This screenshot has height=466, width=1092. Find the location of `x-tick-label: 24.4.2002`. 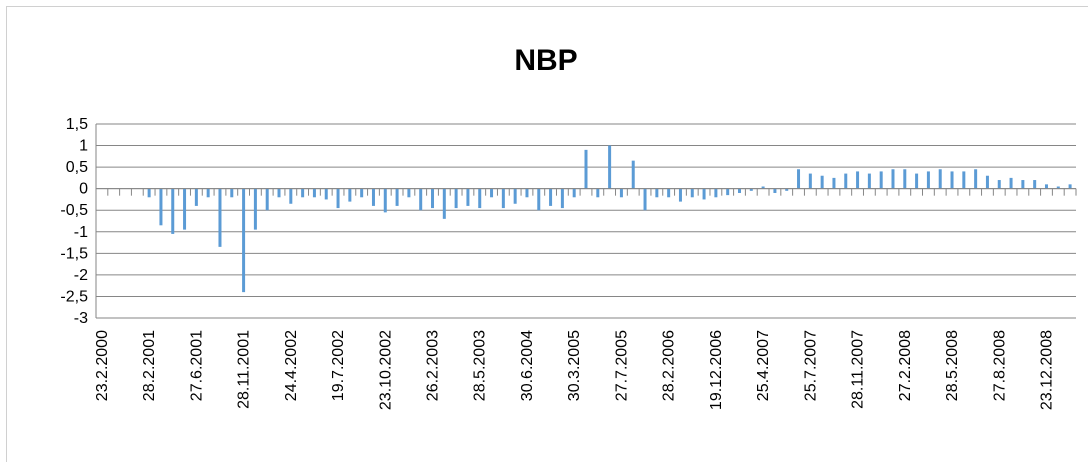

x-tick-label: 24.4.2002 is located at coordinates (291, 365).